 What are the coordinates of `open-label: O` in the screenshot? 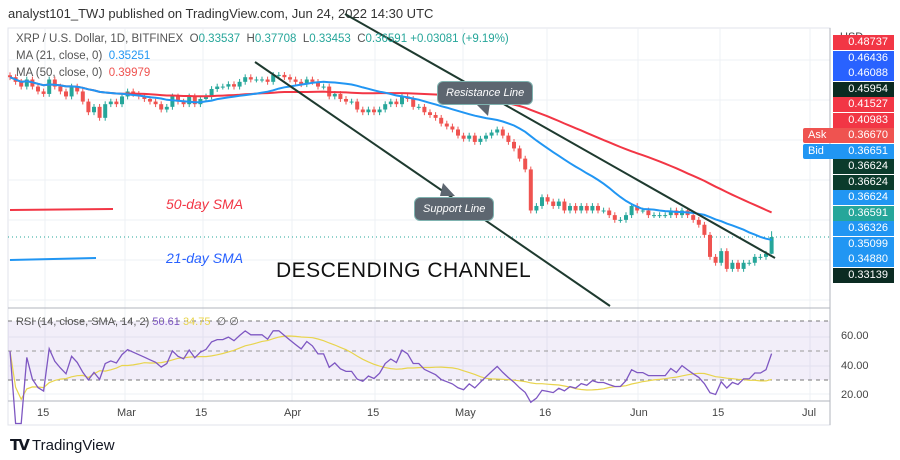 It's located at (194, 39).